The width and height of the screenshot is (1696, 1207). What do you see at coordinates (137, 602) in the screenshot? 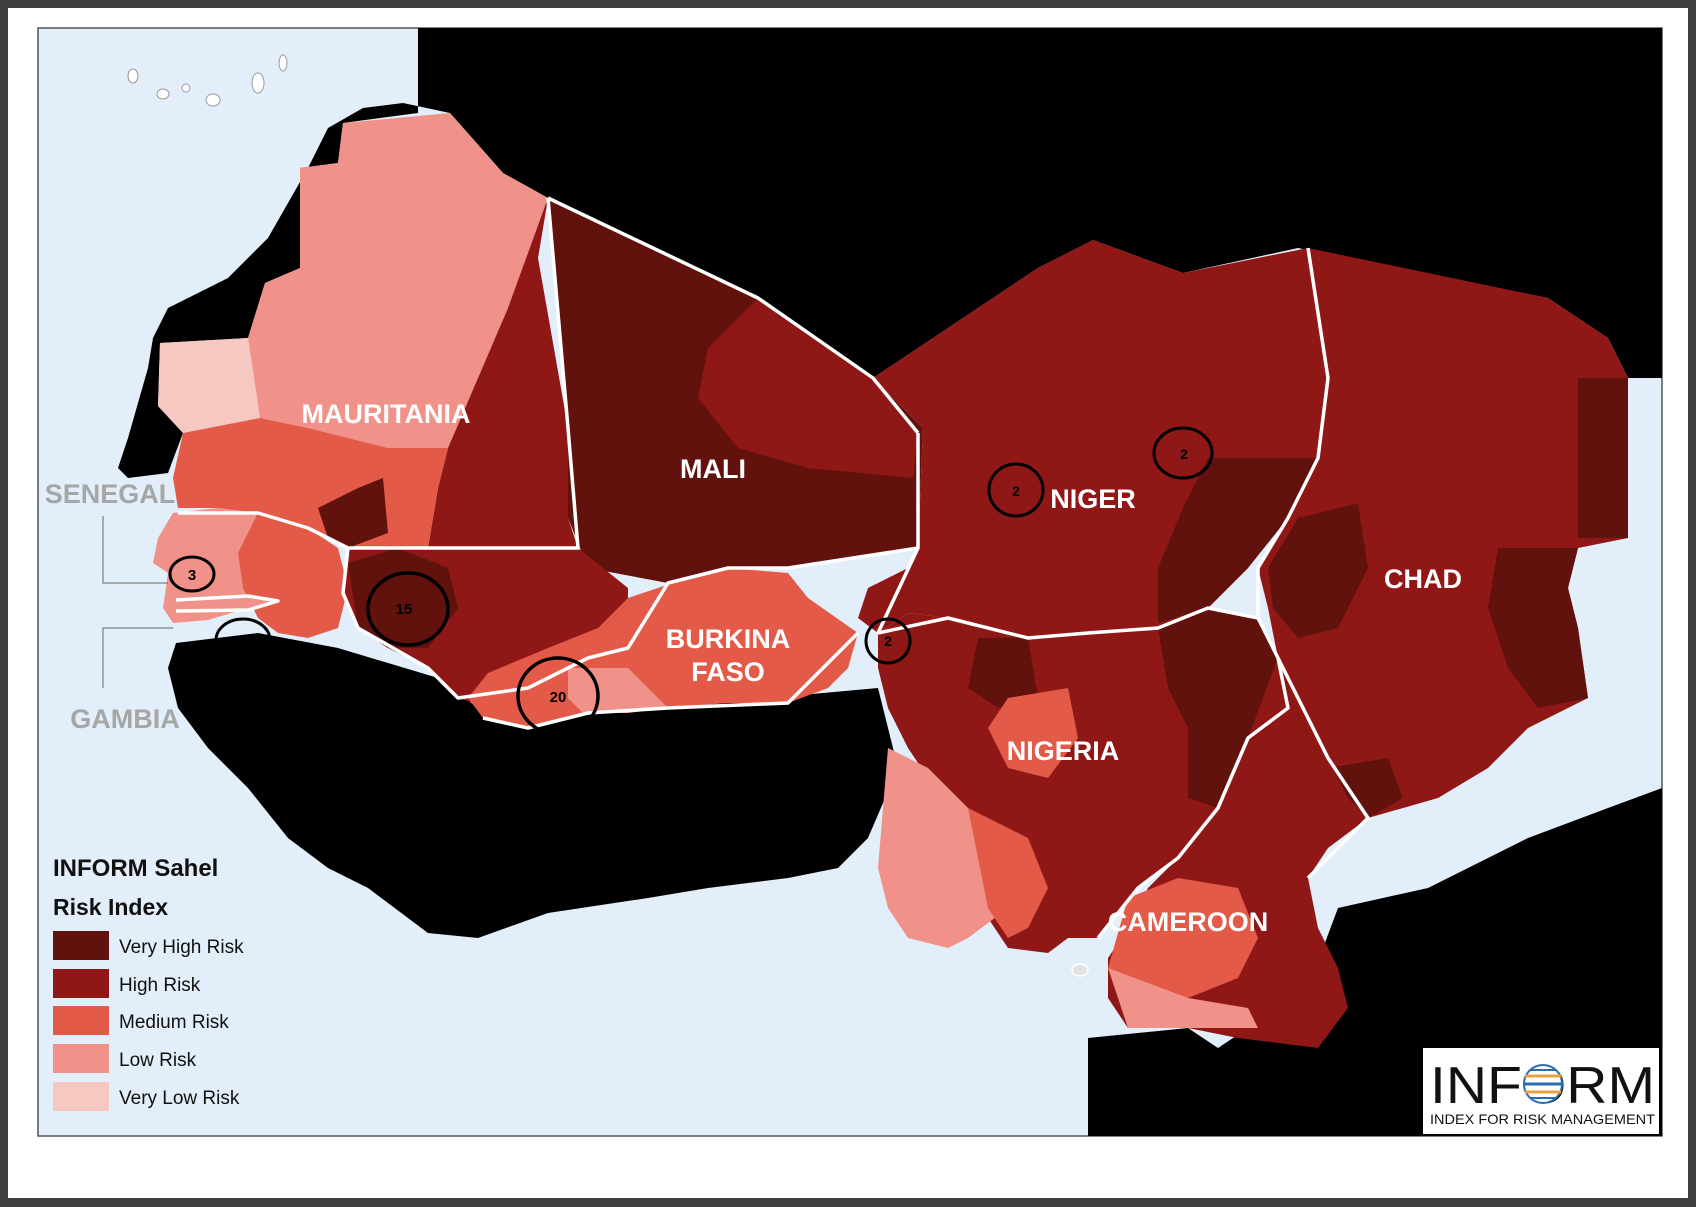
I see `label-callouts` at bounding box center [137, 602].